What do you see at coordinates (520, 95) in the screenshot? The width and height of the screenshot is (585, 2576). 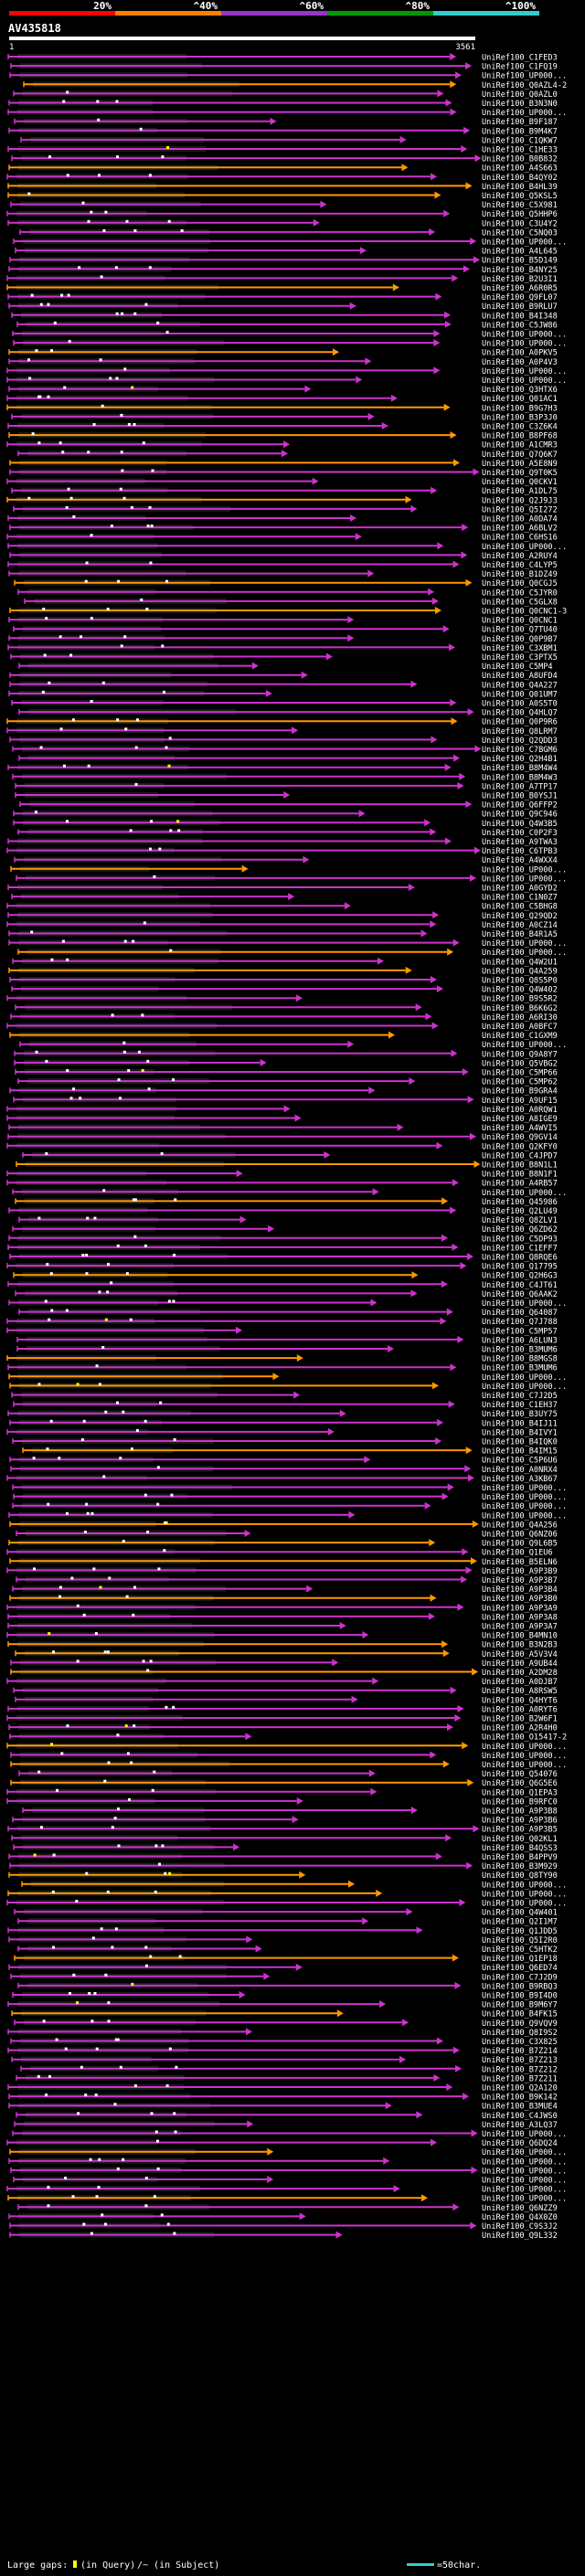 I see `hit-label: UniRef100_Q0AZL0` at bounding box center [520, 95].